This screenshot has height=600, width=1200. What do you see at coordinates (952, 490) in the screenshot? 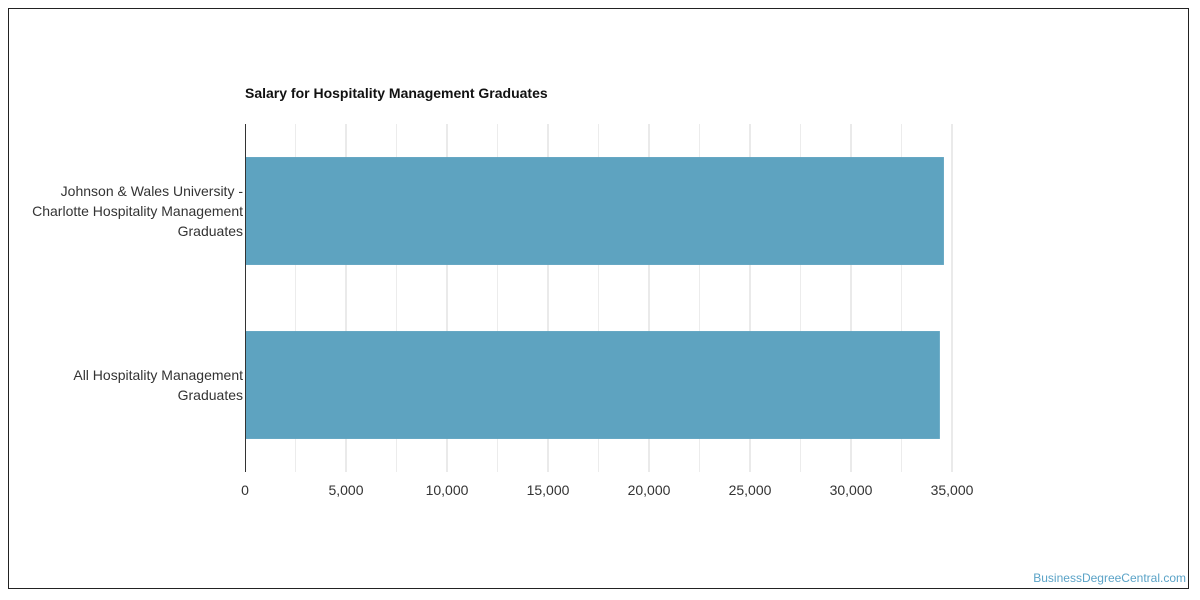
I see `x-tick-label: 35,000` at bounding box center [952, 490].